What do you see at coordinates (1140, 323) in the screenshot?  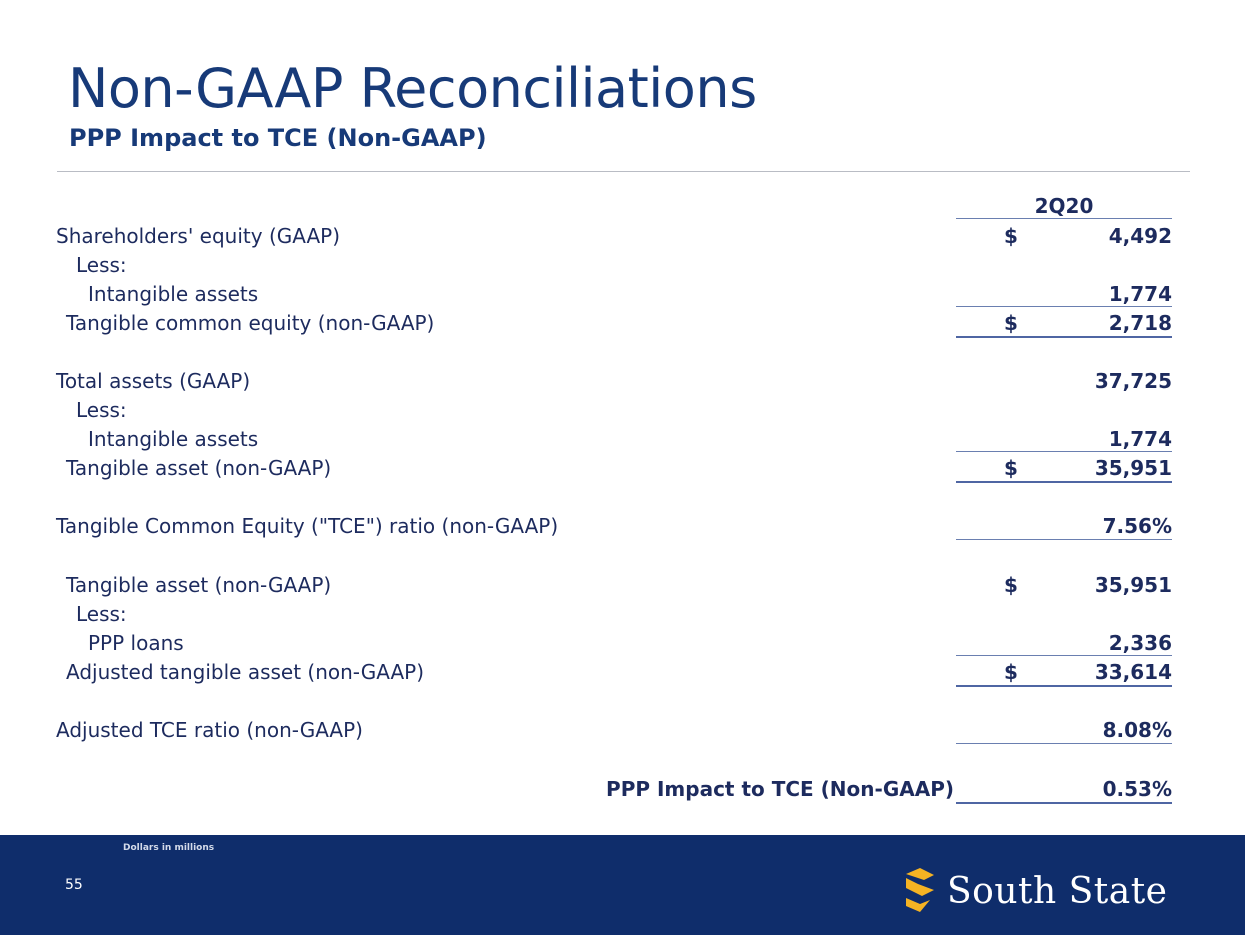 I see `row-value: 2,718` at bounding box center [1140, 323].